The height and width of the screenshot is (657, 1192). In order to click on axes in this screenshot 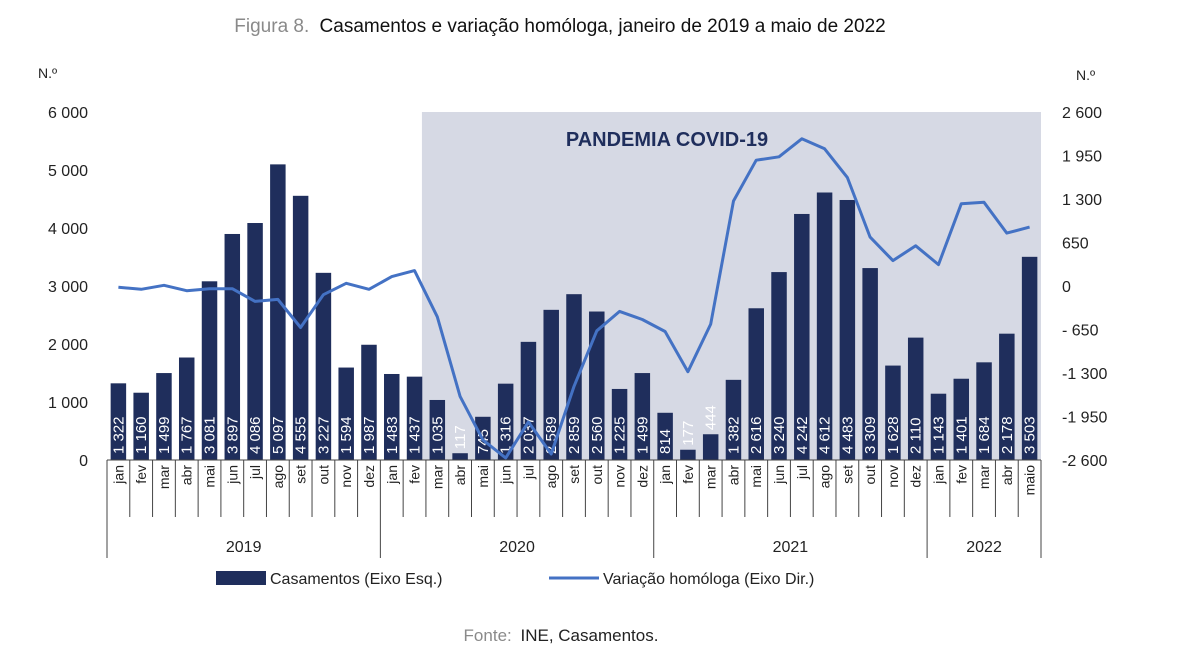, I will do `click(574, 508)`.